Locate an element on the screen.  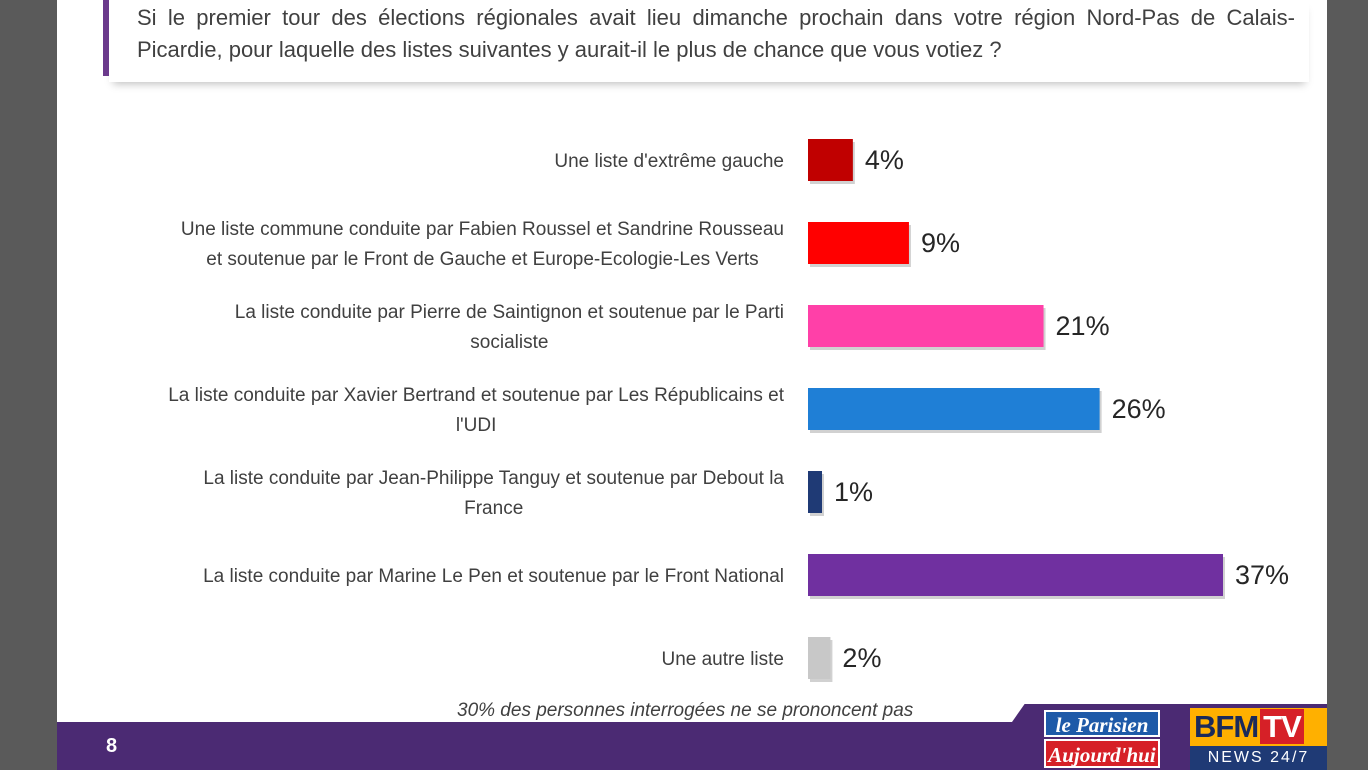
bfmtv-logo: BFM TV NEWS 24/7 is located at coordinates (1258, 739).